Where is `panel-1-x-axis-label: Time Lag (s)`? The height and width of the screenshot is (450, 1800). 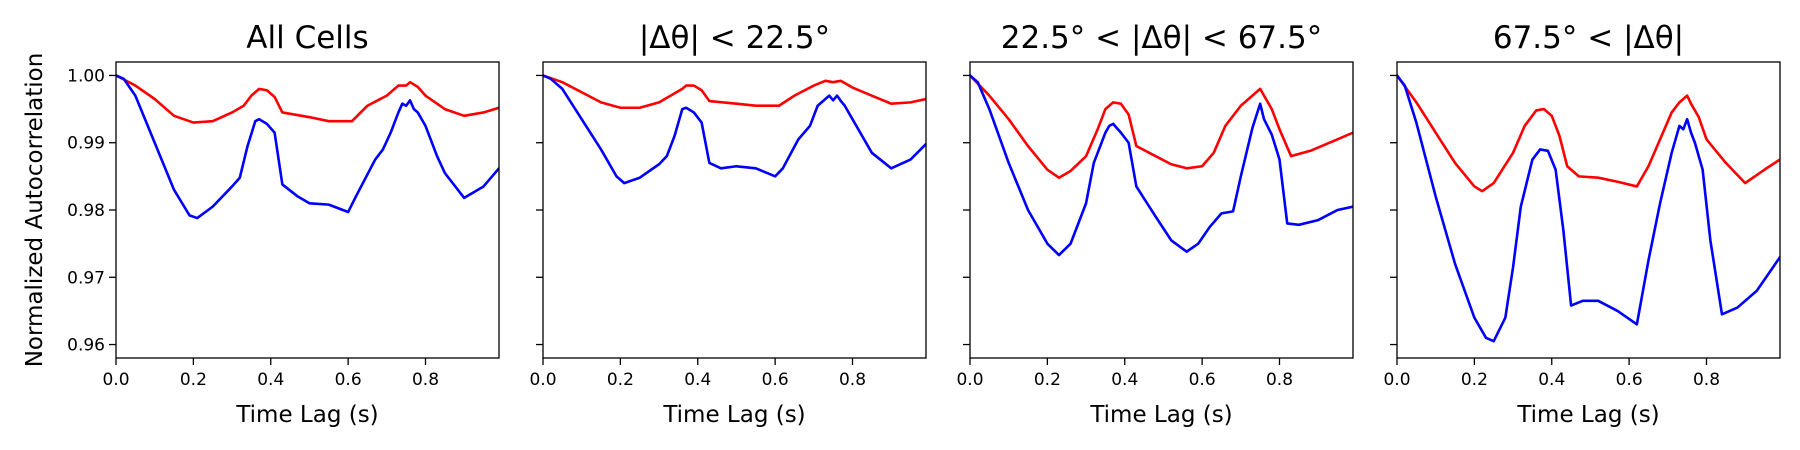
panel-1-x-axis-label: Time Lag (s) is located at coordinates (306, 415).